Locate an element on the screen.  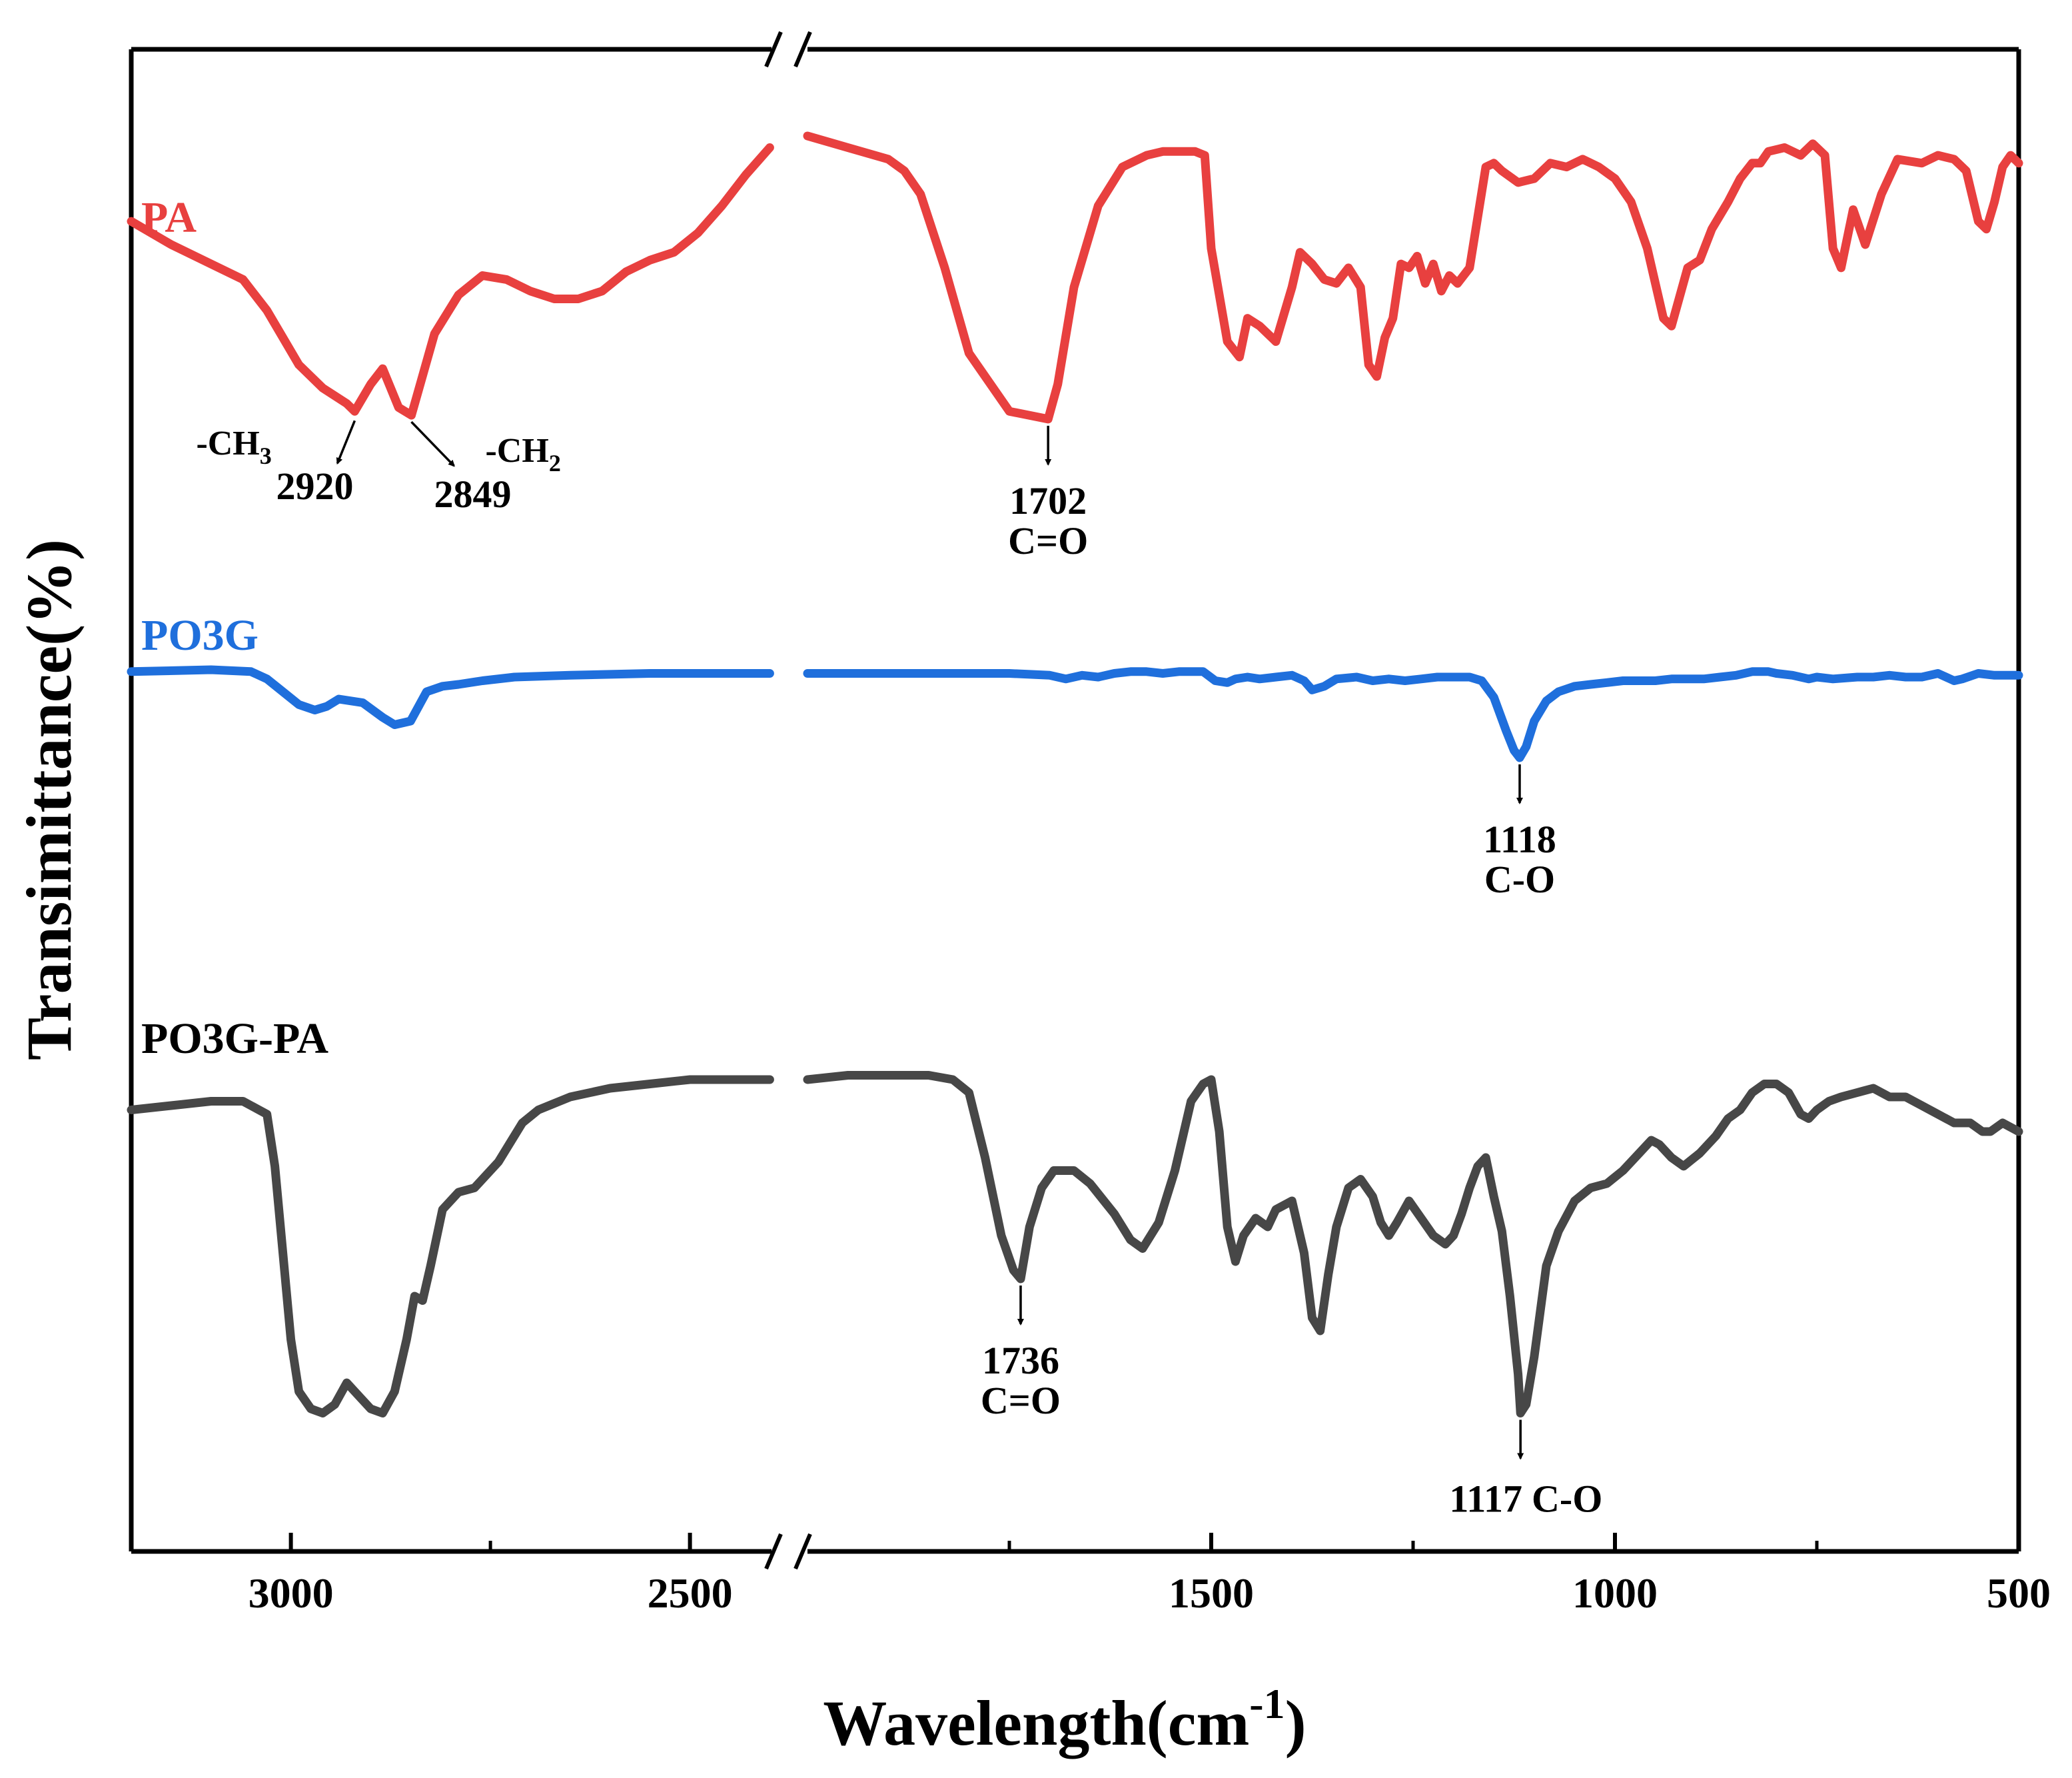
series-line-po3g-right is located at coordinates (1413, 714).